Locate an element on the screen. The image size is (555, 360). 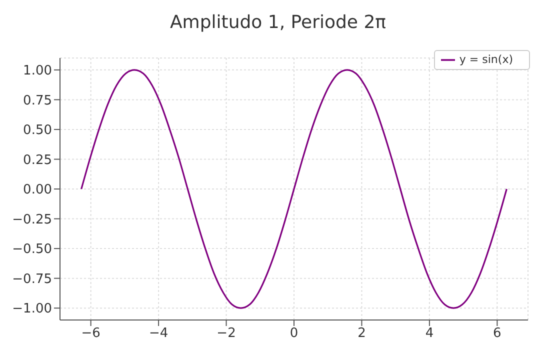
y-tick-label: 0.25 is located at coordinates (37, 160).